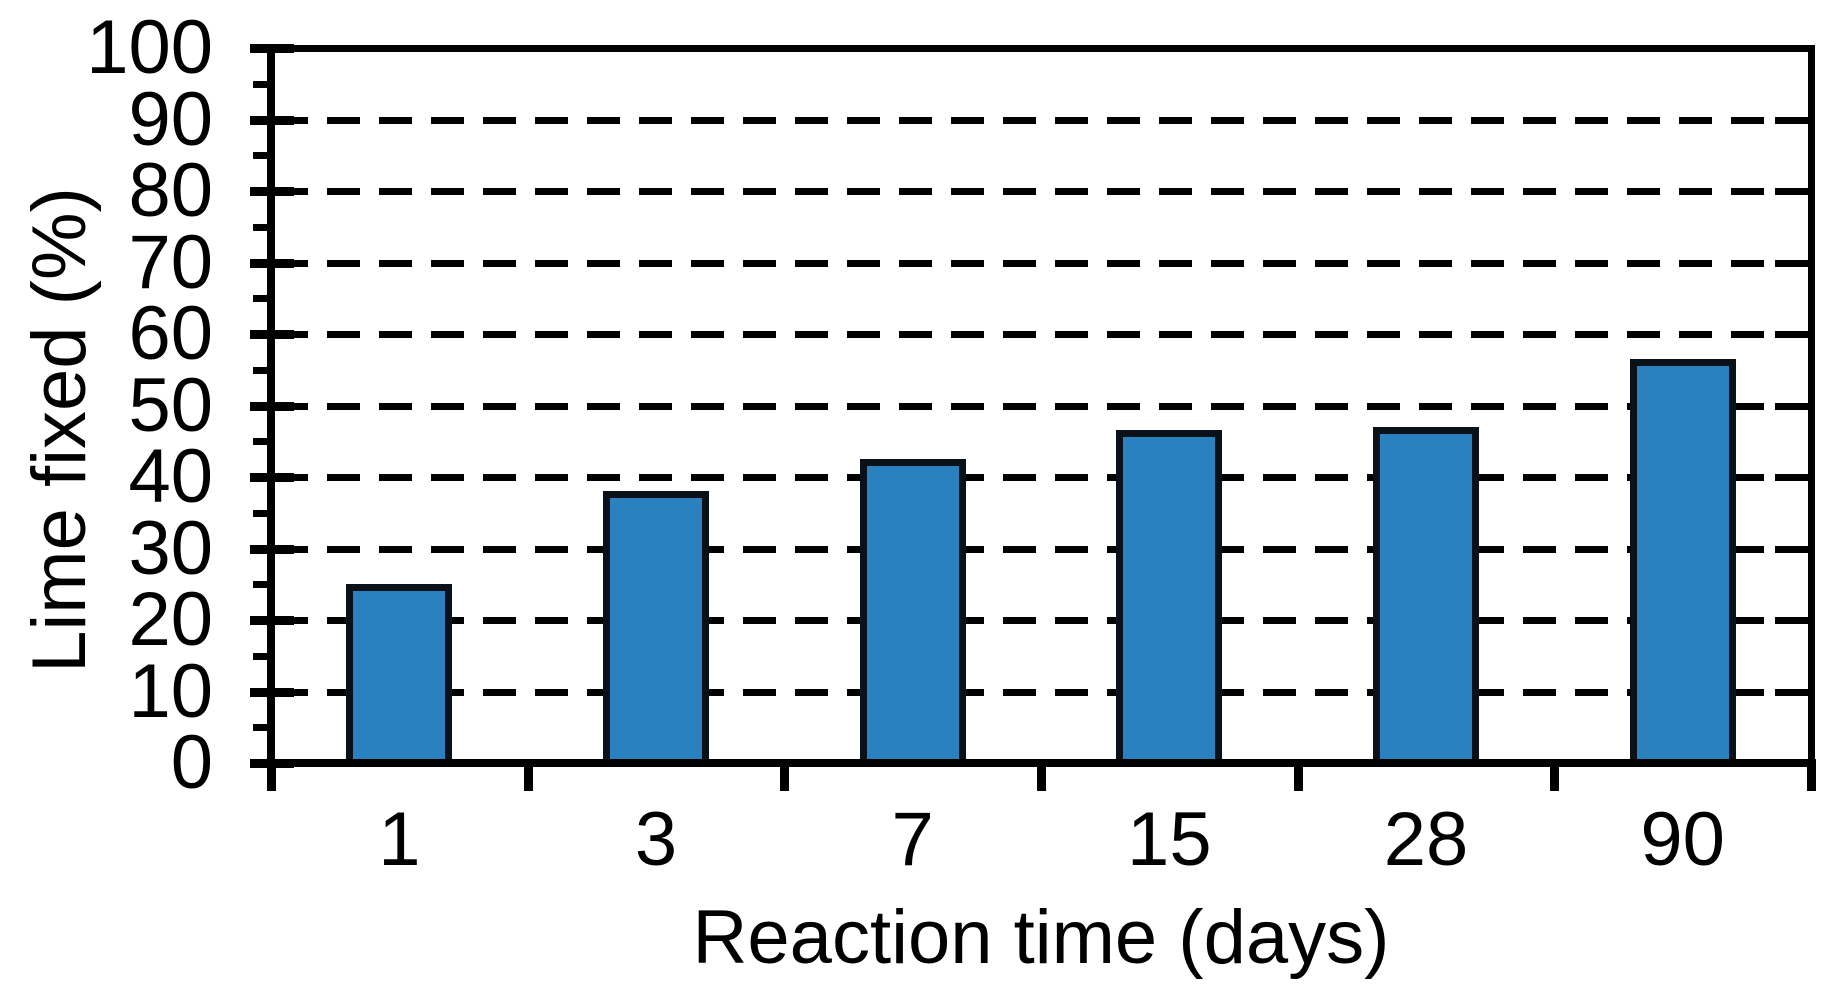 The height and width of the screenshot is (990, 1843). Describe the element at coordinates (59, 430) in the screenshot. I see `y-axis-title: Lime fixed (%)` at that location.